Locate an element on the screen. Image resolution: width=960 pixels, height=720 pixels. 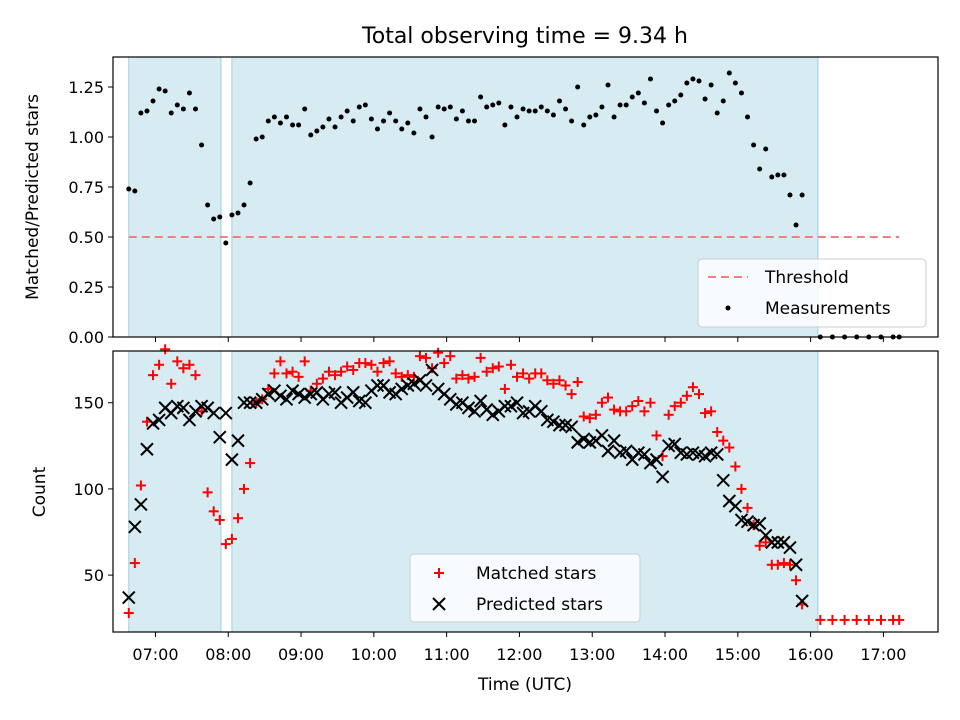
x-tick-label-0700: 07:00 is located at coordinates (155, 654).